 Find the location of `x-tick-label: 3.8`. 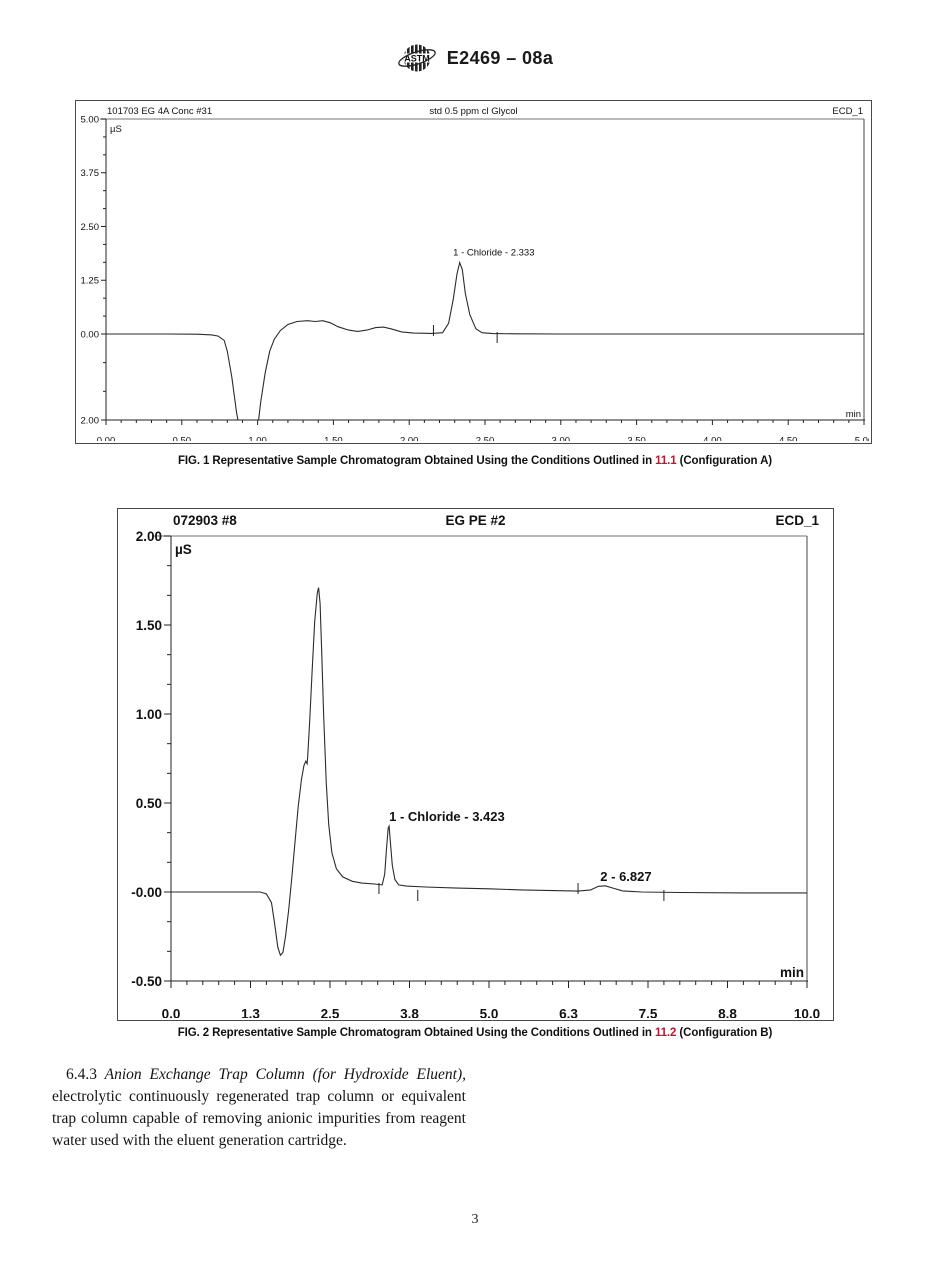

x-tick-label: 3.8 is located at coordinates (409, 1013).